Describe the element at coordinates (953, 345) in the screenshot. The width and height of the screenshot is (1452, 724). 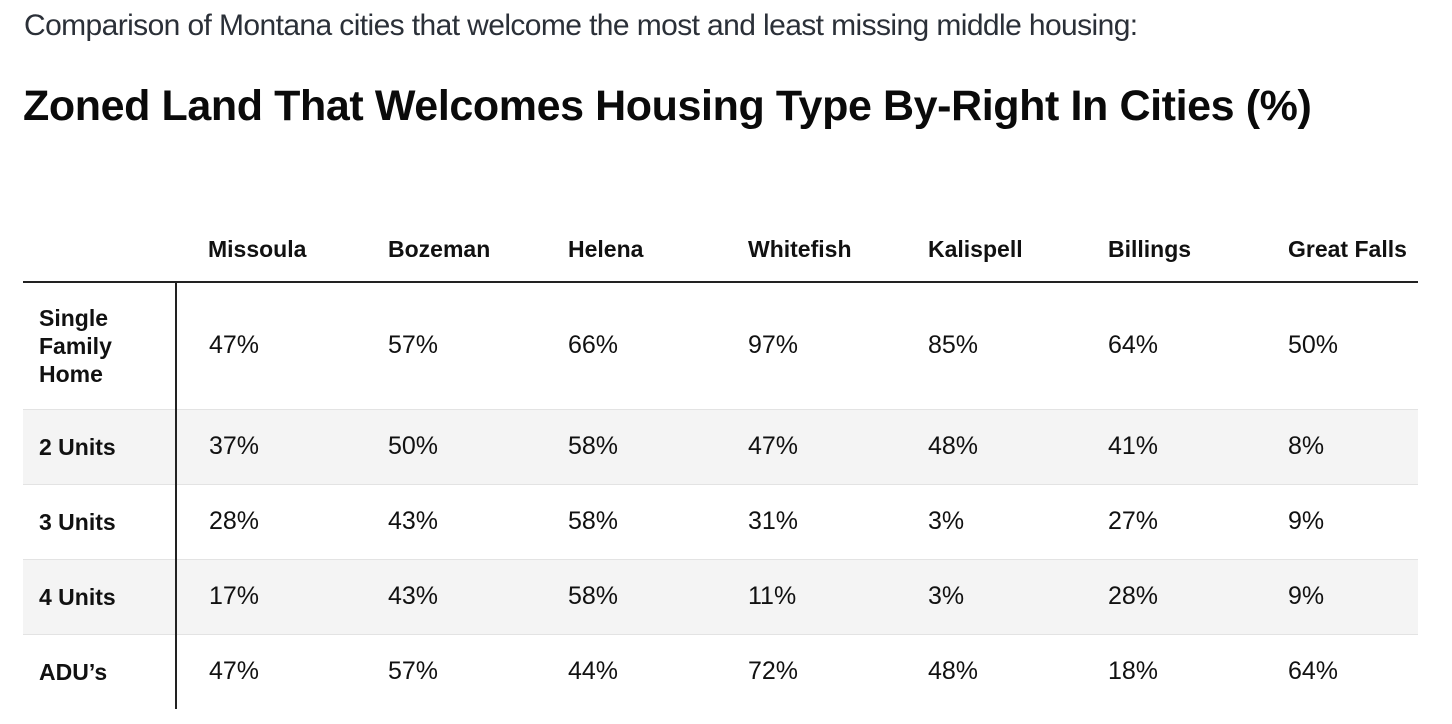
I see `table-cell: 85%` at that location.